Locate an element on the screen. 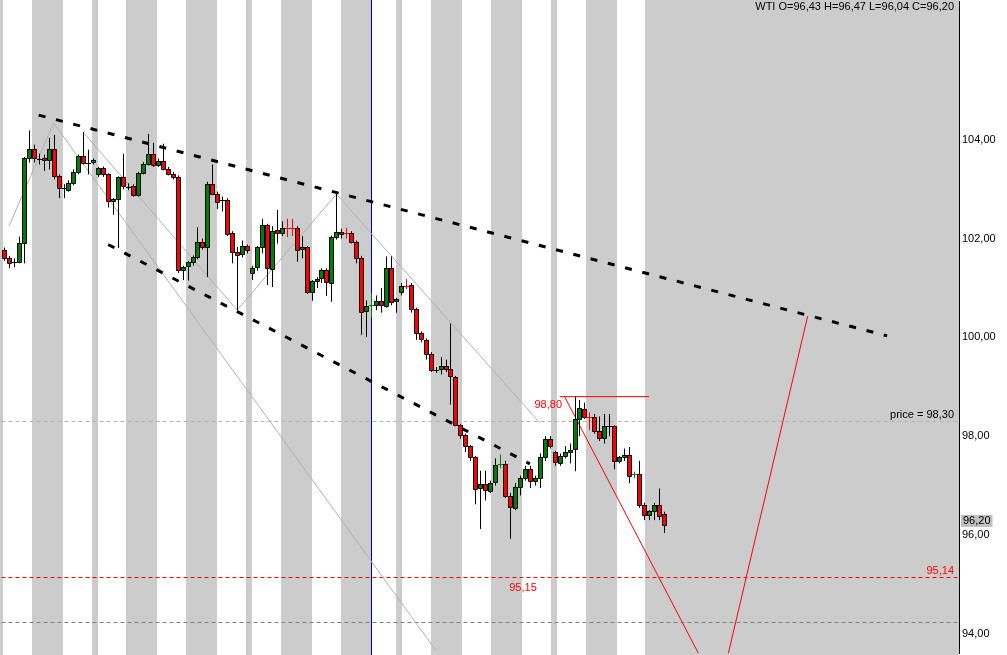  chart-title: WTI O=96,43 H=96,47 L=96,04 C=96,20 is located at coordinates (854, 6).